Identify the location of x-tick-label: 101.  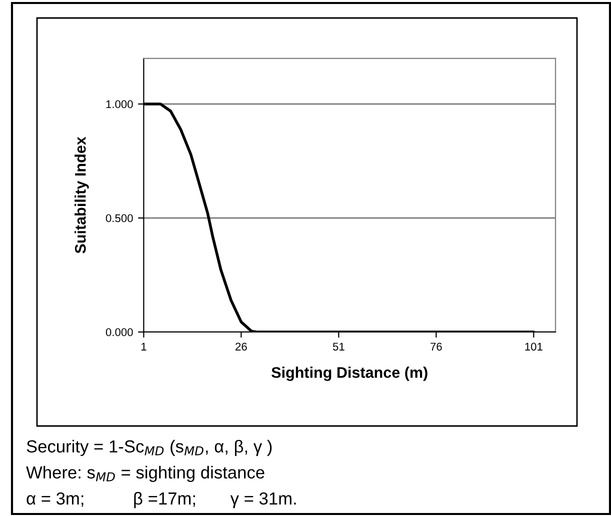
(533, 346).